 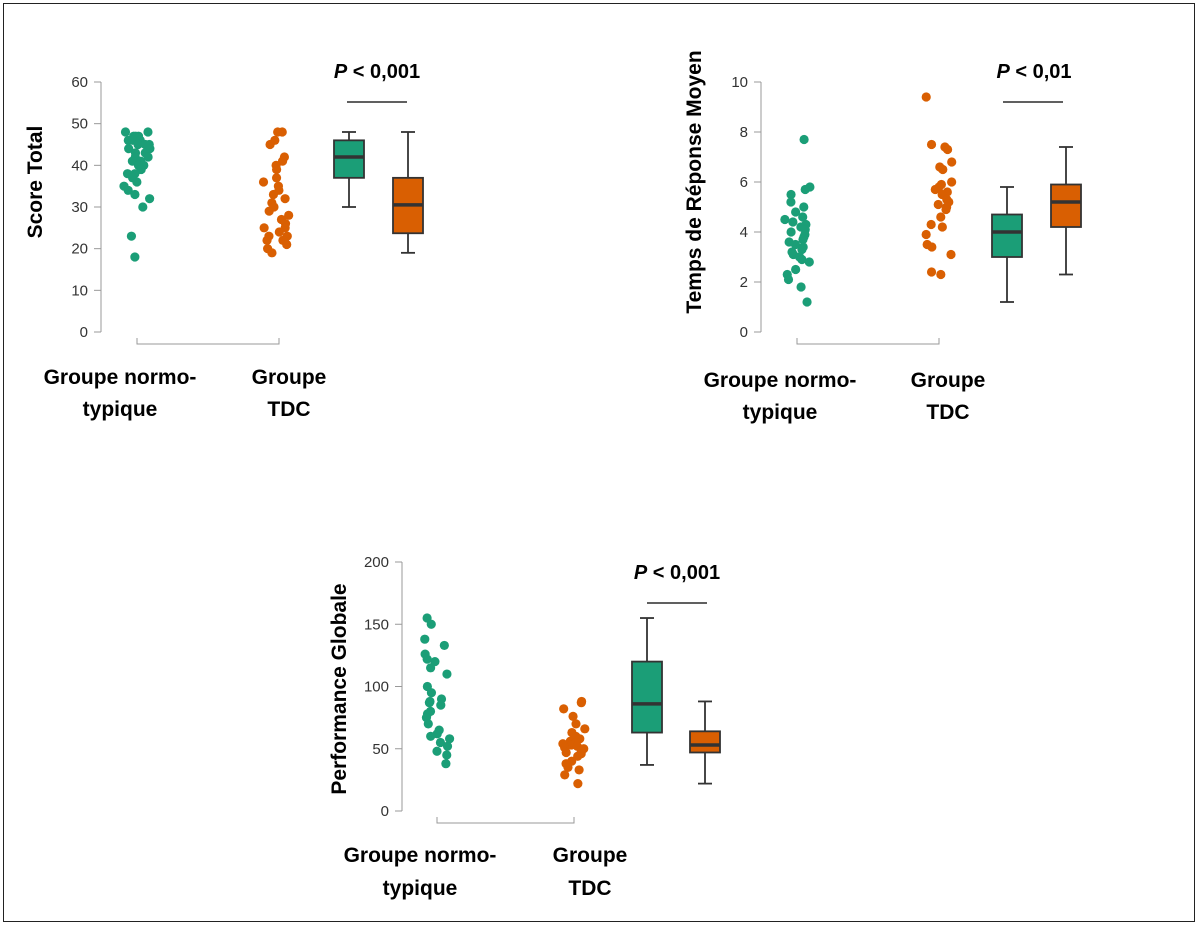 I want to click on y-tick-label: 8, so click(x=744, y=132).